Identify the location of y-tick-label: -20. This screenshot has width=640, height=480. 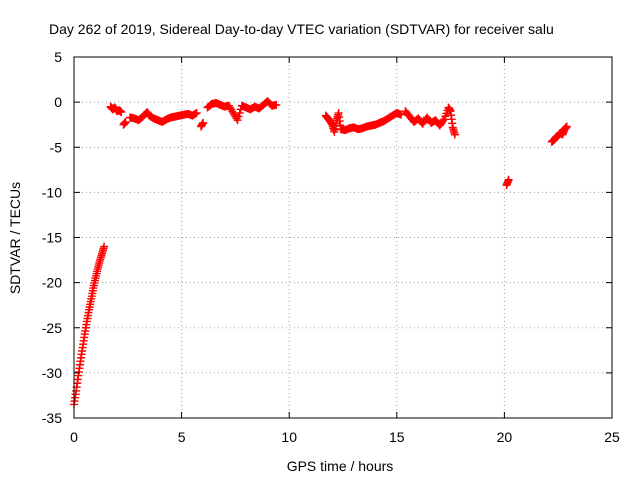
(52, 283).